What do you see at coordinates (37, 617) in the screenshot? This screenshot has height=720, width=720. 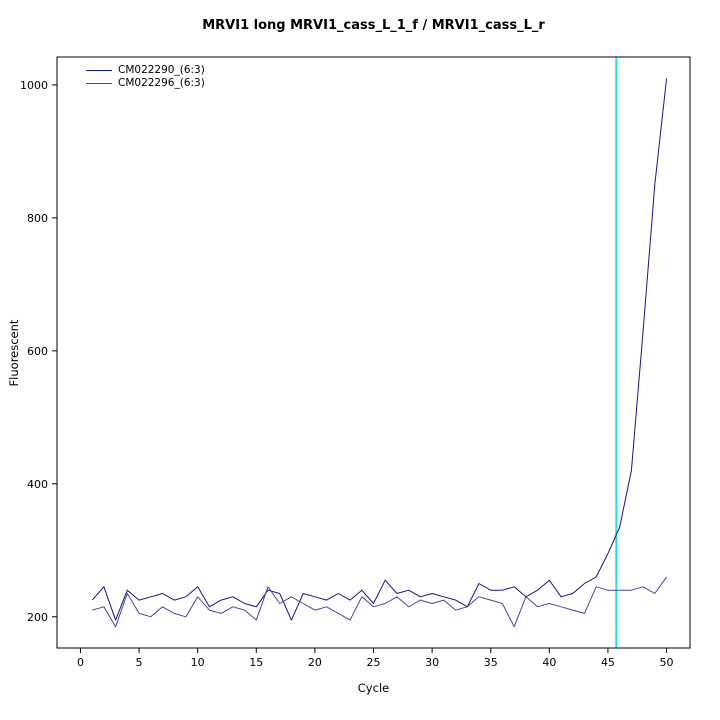 I see `y-tick-label: 200` at bounding box center [37, 617].